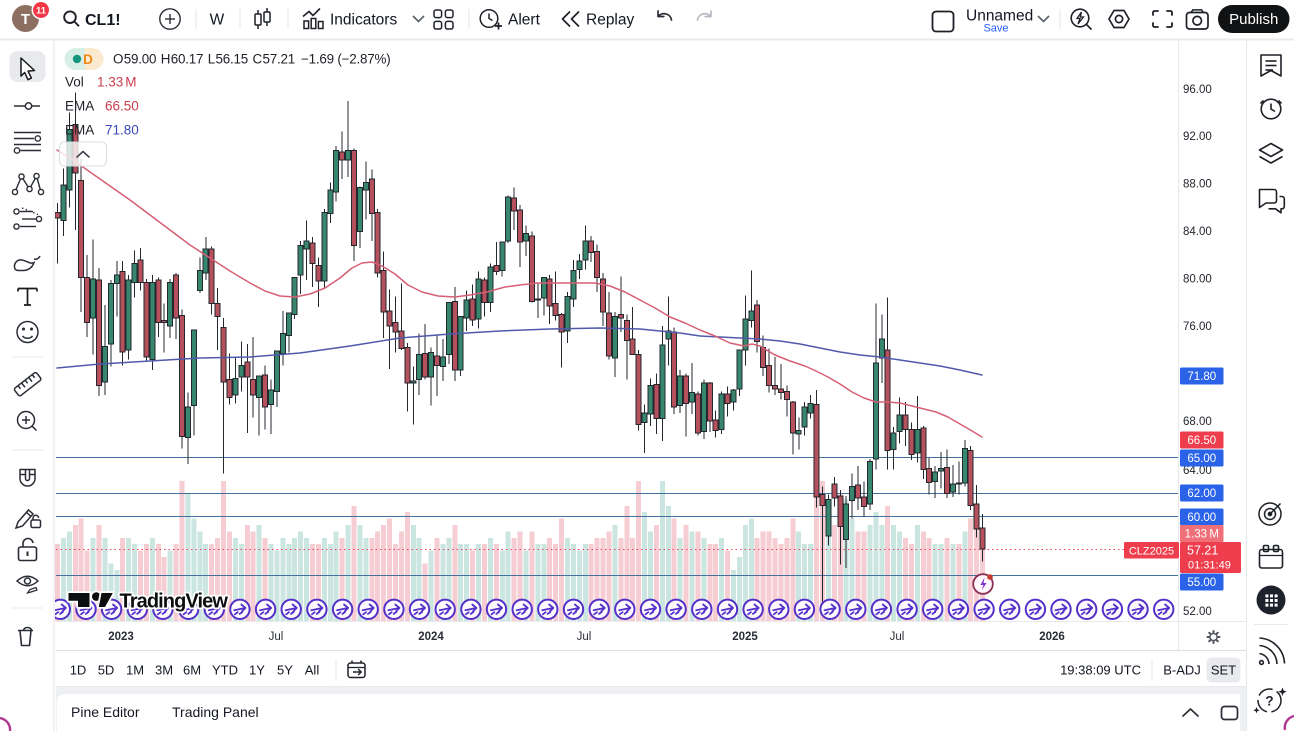 The width and height of the screenshot is (1294, 731). Describe the element at coordinates (135, 670) in the screenshot. I see `svg-text: 1M` at that location.